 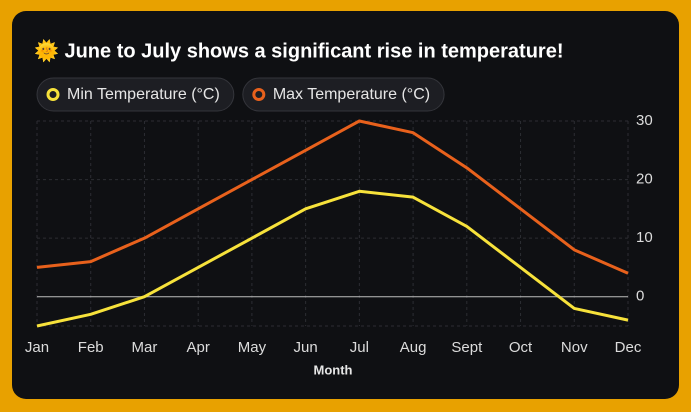 What do you see at coordinates (333, 369) in the screenshot?
I see `x-axis-label: Month` at bounding box center [333, 369].